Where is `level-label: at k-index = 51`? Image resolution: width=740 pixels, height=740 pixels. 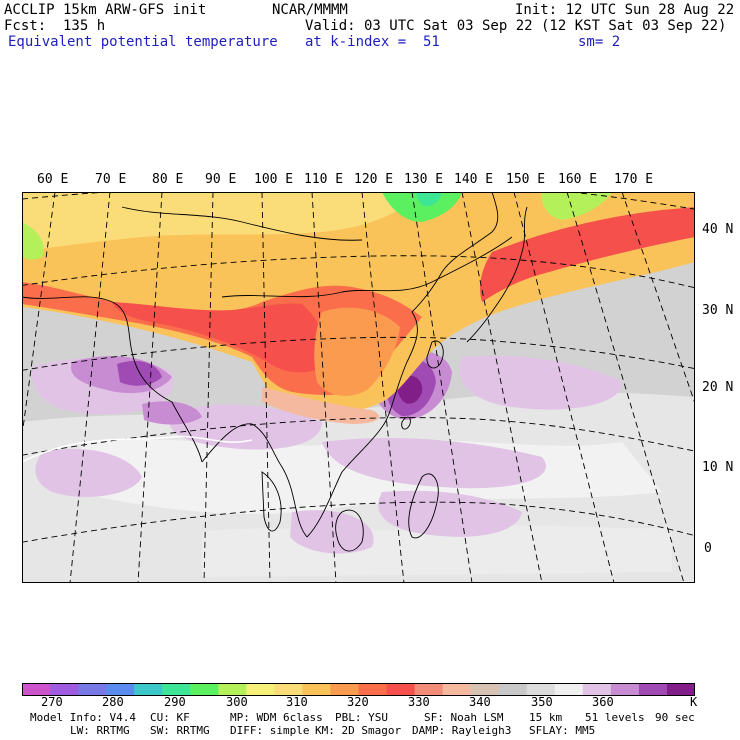 level-label: at k-index = 51 is located at coordinates (372, 42).